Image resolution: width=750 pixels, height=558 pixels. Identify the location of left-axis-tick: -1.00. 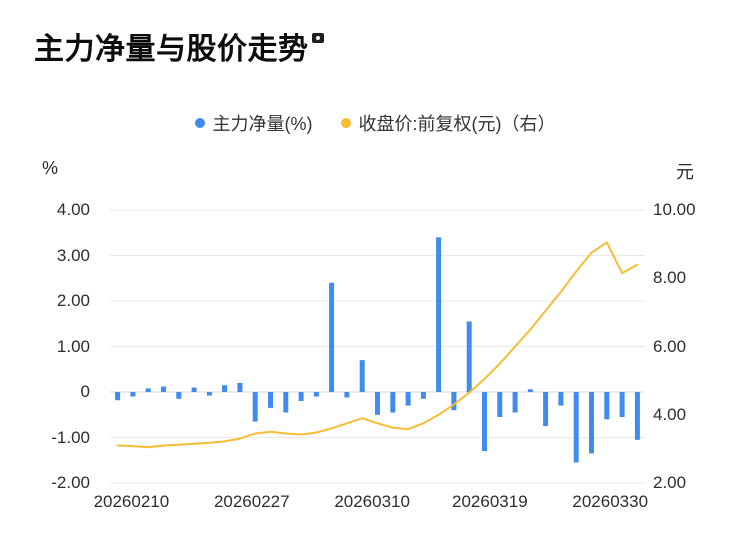
(70, 437).